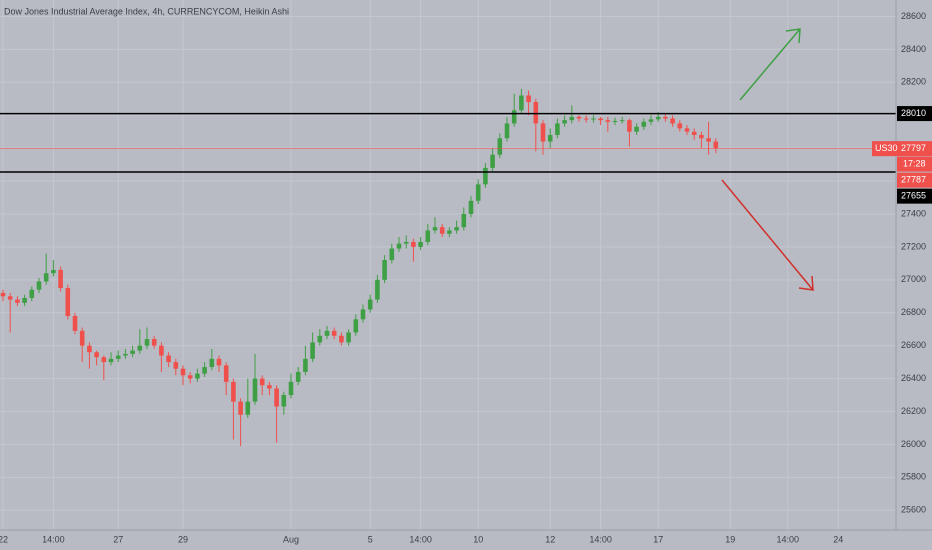  I want to click on y-tick-label: 28200, so click(913, 82).